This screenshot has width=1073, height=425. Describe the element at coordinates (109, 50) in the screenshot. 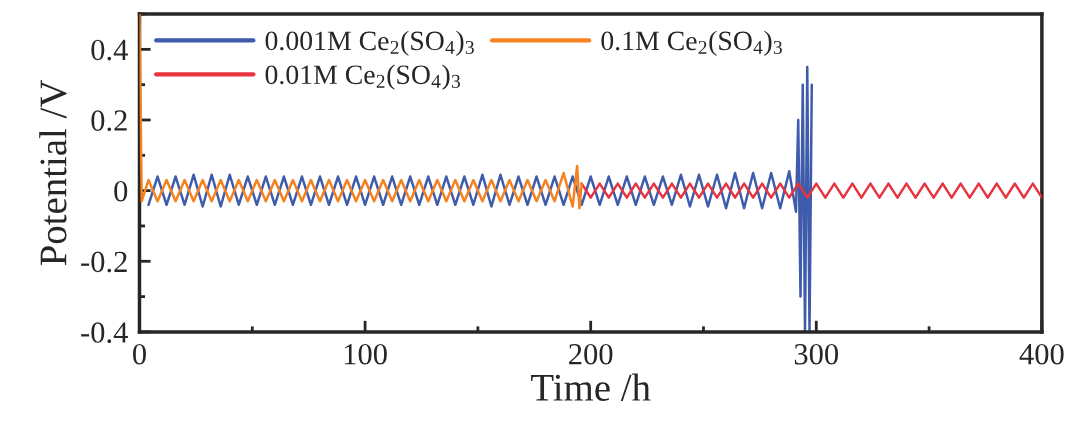

I see `y-tick-label: 0.4` at that location.